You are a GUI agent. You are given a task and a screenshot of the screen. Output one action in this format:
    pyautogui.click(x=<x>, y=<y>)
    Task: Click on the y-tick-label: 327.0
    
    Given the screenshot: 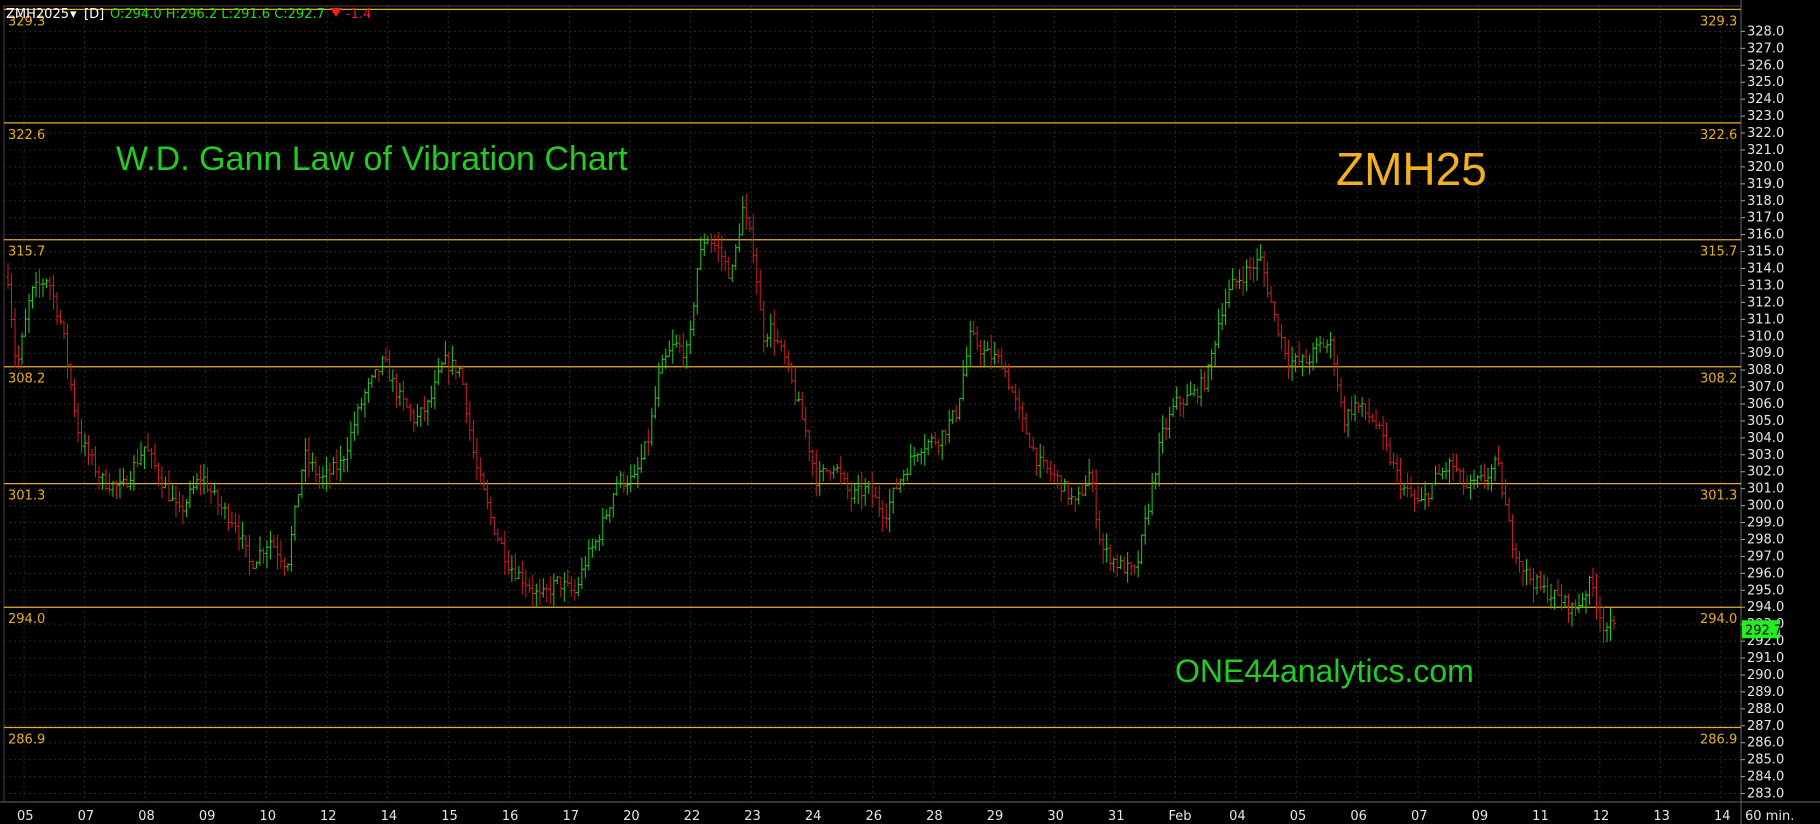 What is the action you would take?
    pyautogui.click(x=1765, y=48)
    